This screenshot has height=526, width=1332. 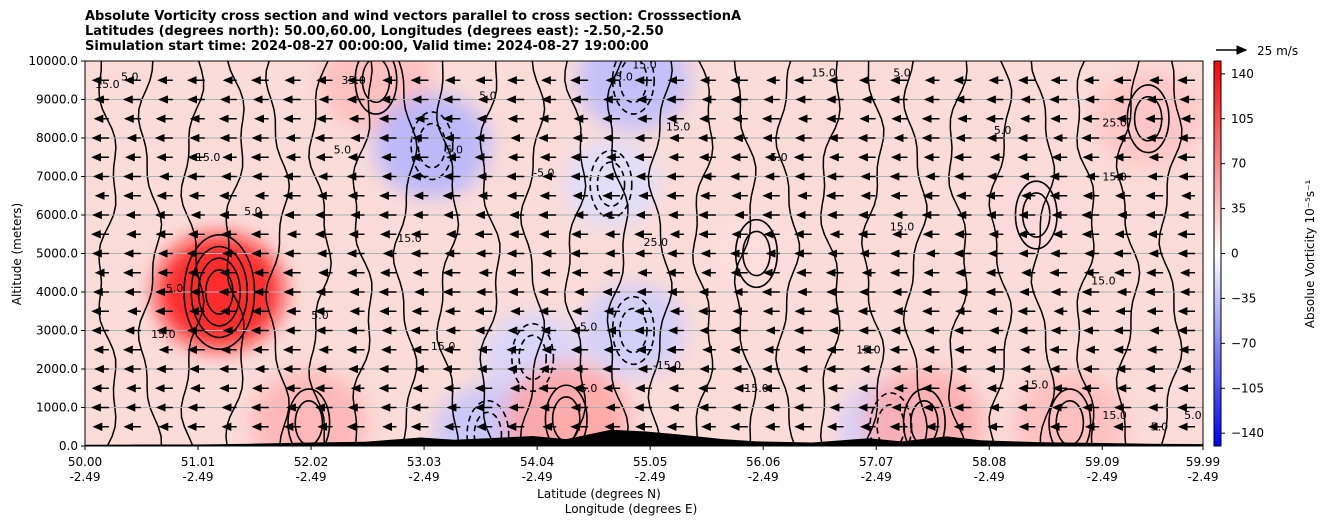 I want to click on colorbar-tick-label: 35, so click(x=1238, y=209).